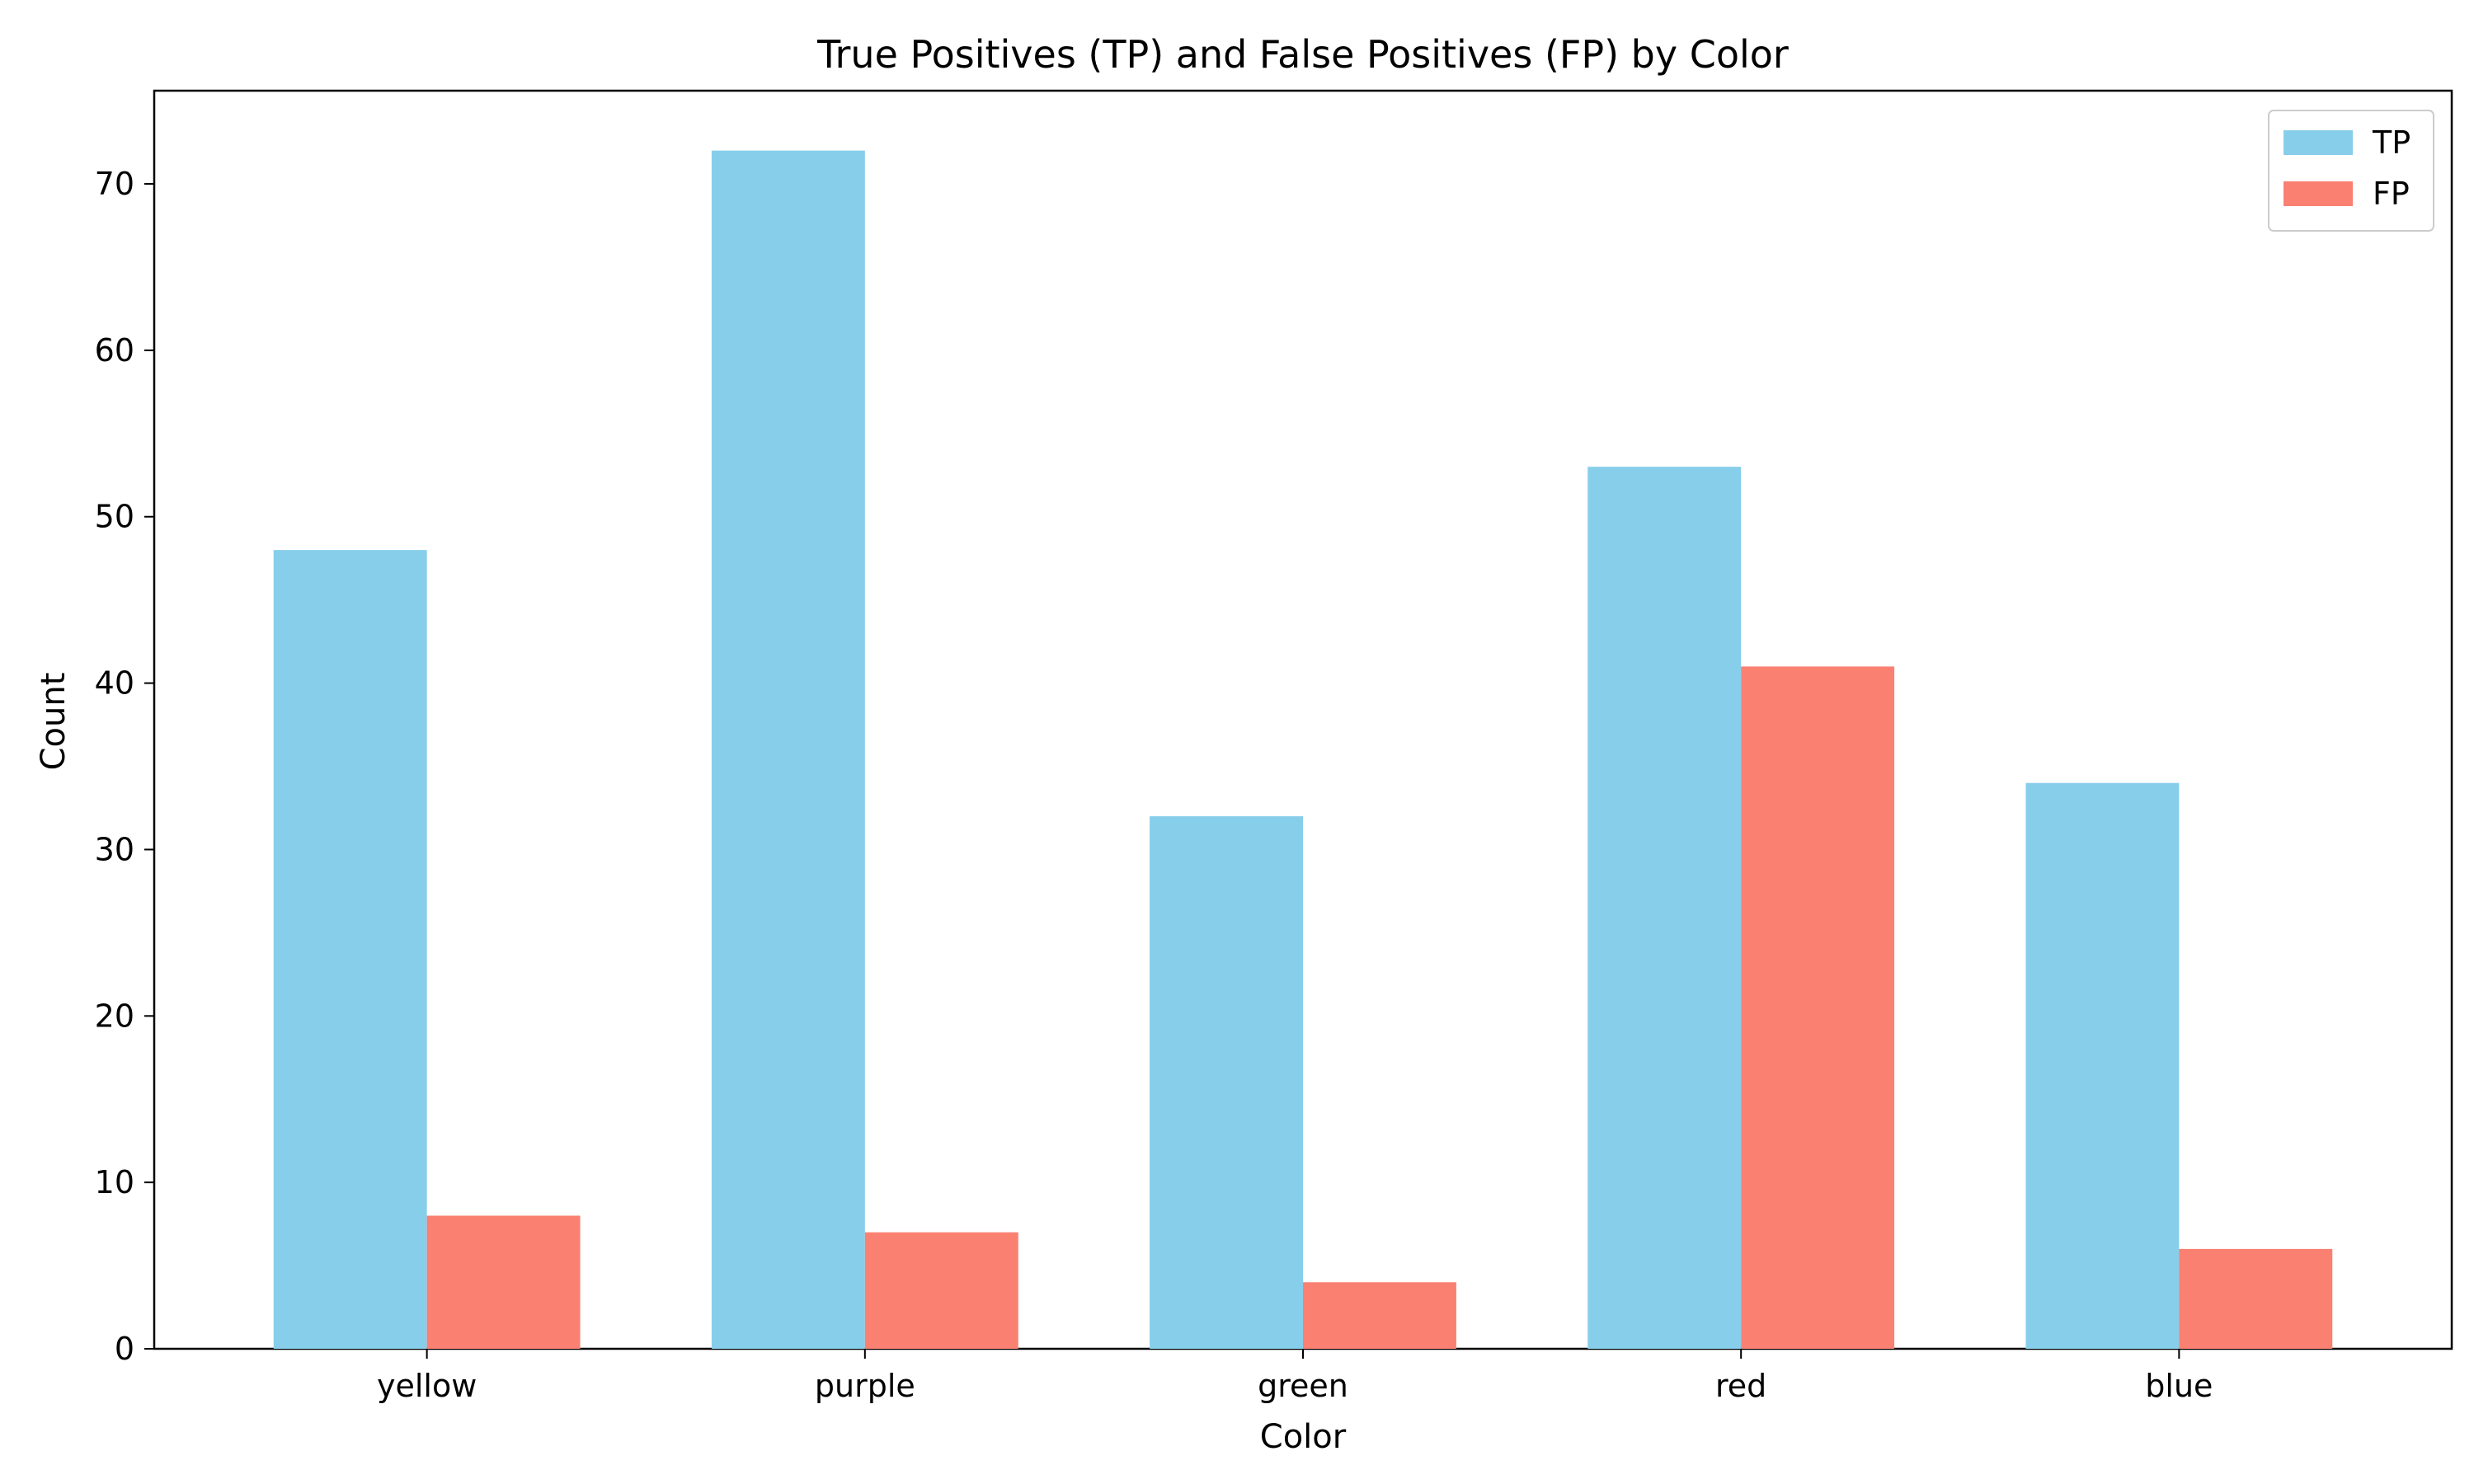 The height and width of the screenshot is (1484, 2474). Describe the element at coordinates (124, 1349) in the screenshot. I see `y-tick-label: 0` at that location.